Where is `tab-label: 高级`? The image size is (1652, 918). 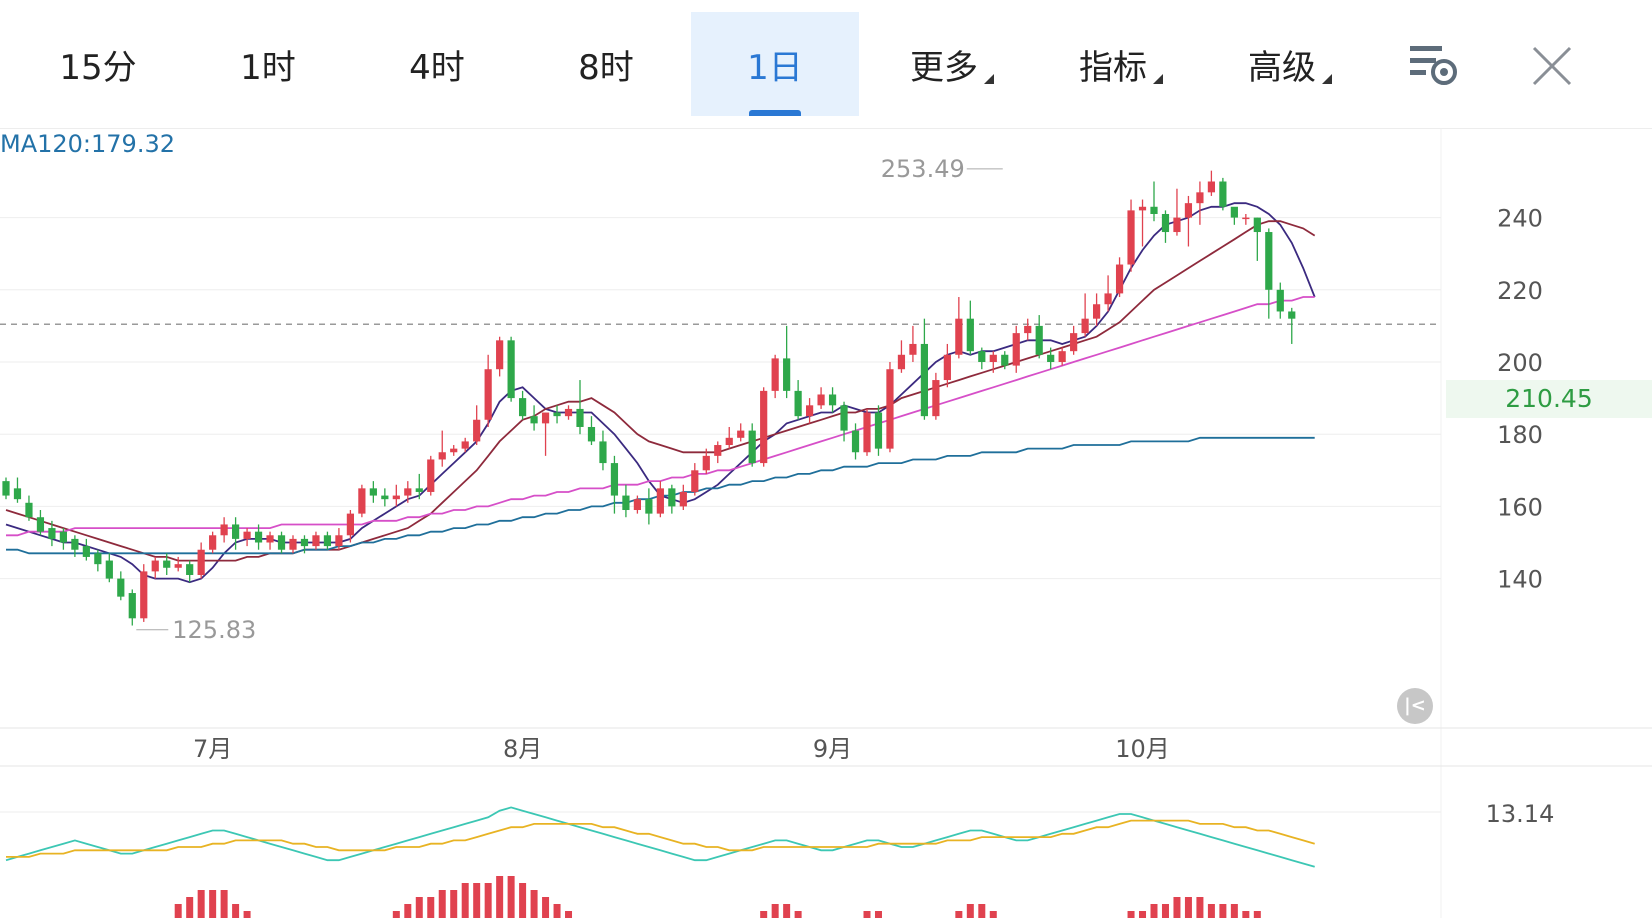 tab-label: 高级 is located at coordinates (1282, 67).